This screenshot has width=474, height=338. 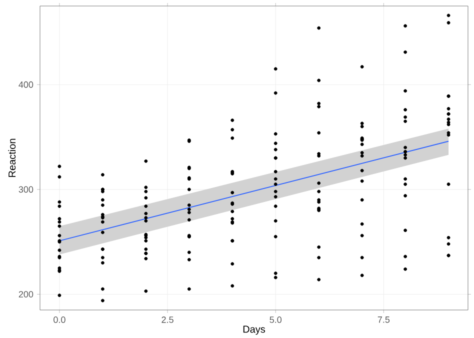 I want to click on x-tick-label: 5.0, so click(x=276, y=319).